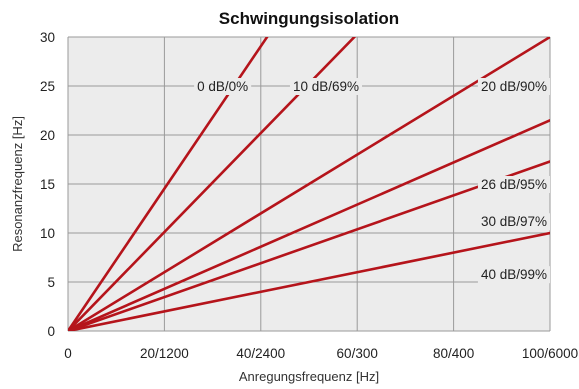 Image resolution: width=579 pixels, height=389 pixels. I want to click on y-tick-label: 0, so click(51, 331).